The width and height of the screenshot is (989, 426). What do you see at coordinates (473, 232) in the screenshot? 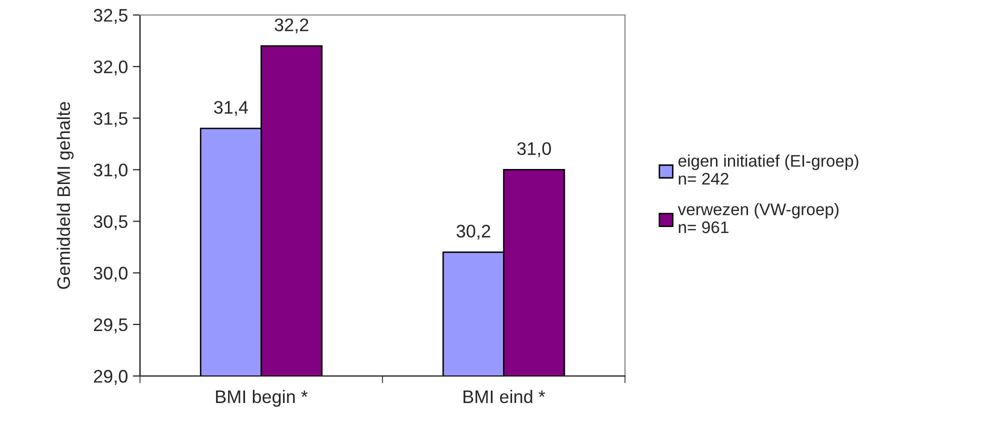
I see `data-label: 30,2` at bounding box center [473, 232].